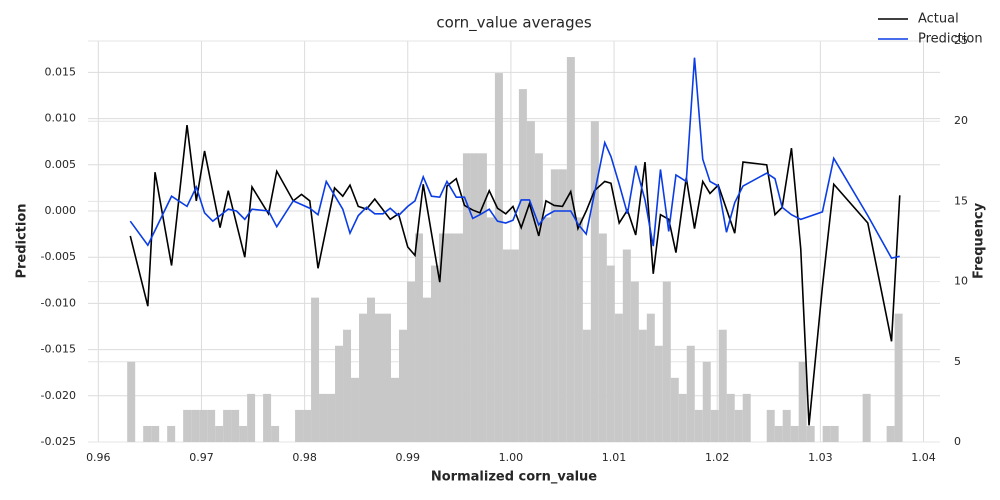  Describe the element at coordinates (957, 441) in the screenshot. I see `y2-tick-label: 0` at that location.